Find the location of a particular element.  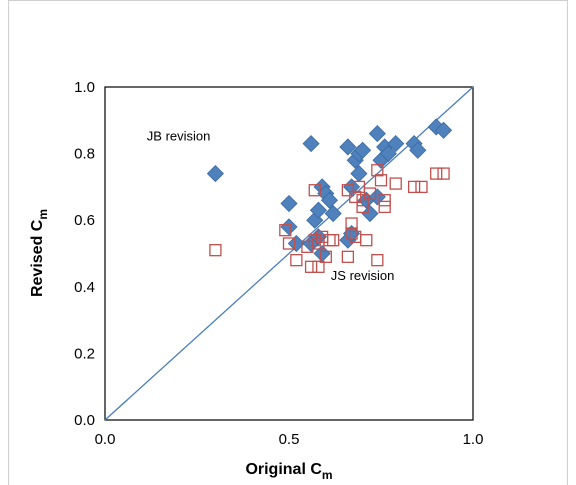

x-tick-labels: 0.0 0.5 1.0 is located at coordinates (289, 439).